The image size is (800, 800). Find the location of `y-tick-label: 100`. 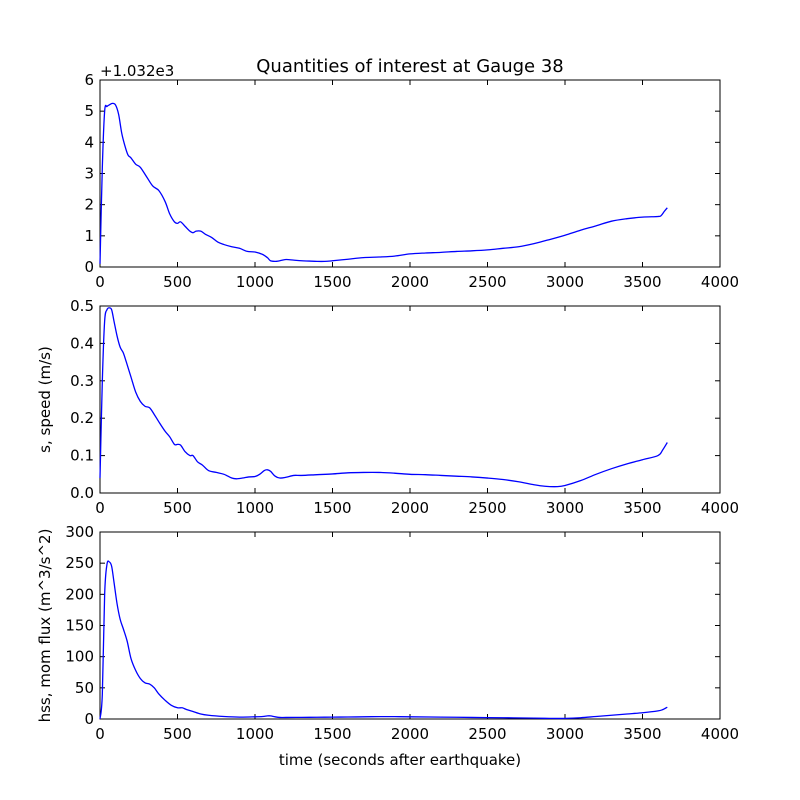

y-tick-label: 100 is located at coordinates (79, 657).